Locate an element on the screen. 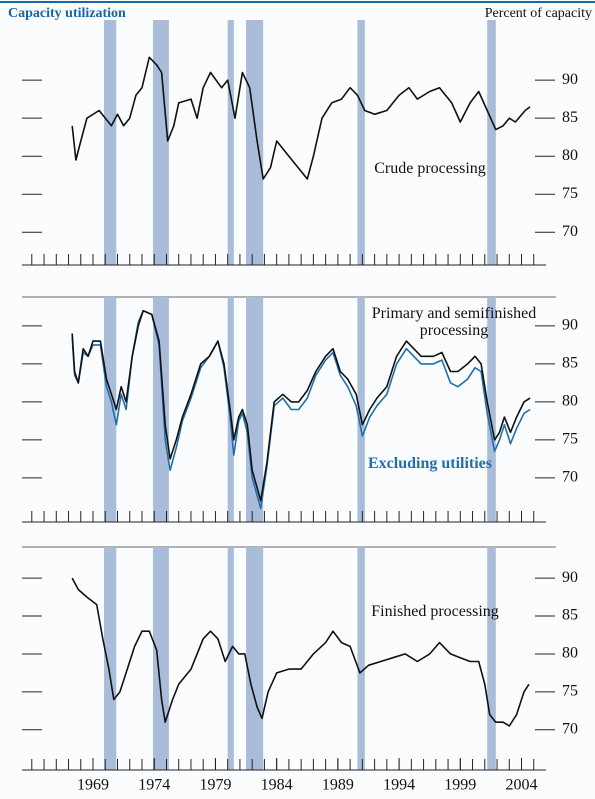  x-tick-label: 2004 is located at coordinates (522, 785).